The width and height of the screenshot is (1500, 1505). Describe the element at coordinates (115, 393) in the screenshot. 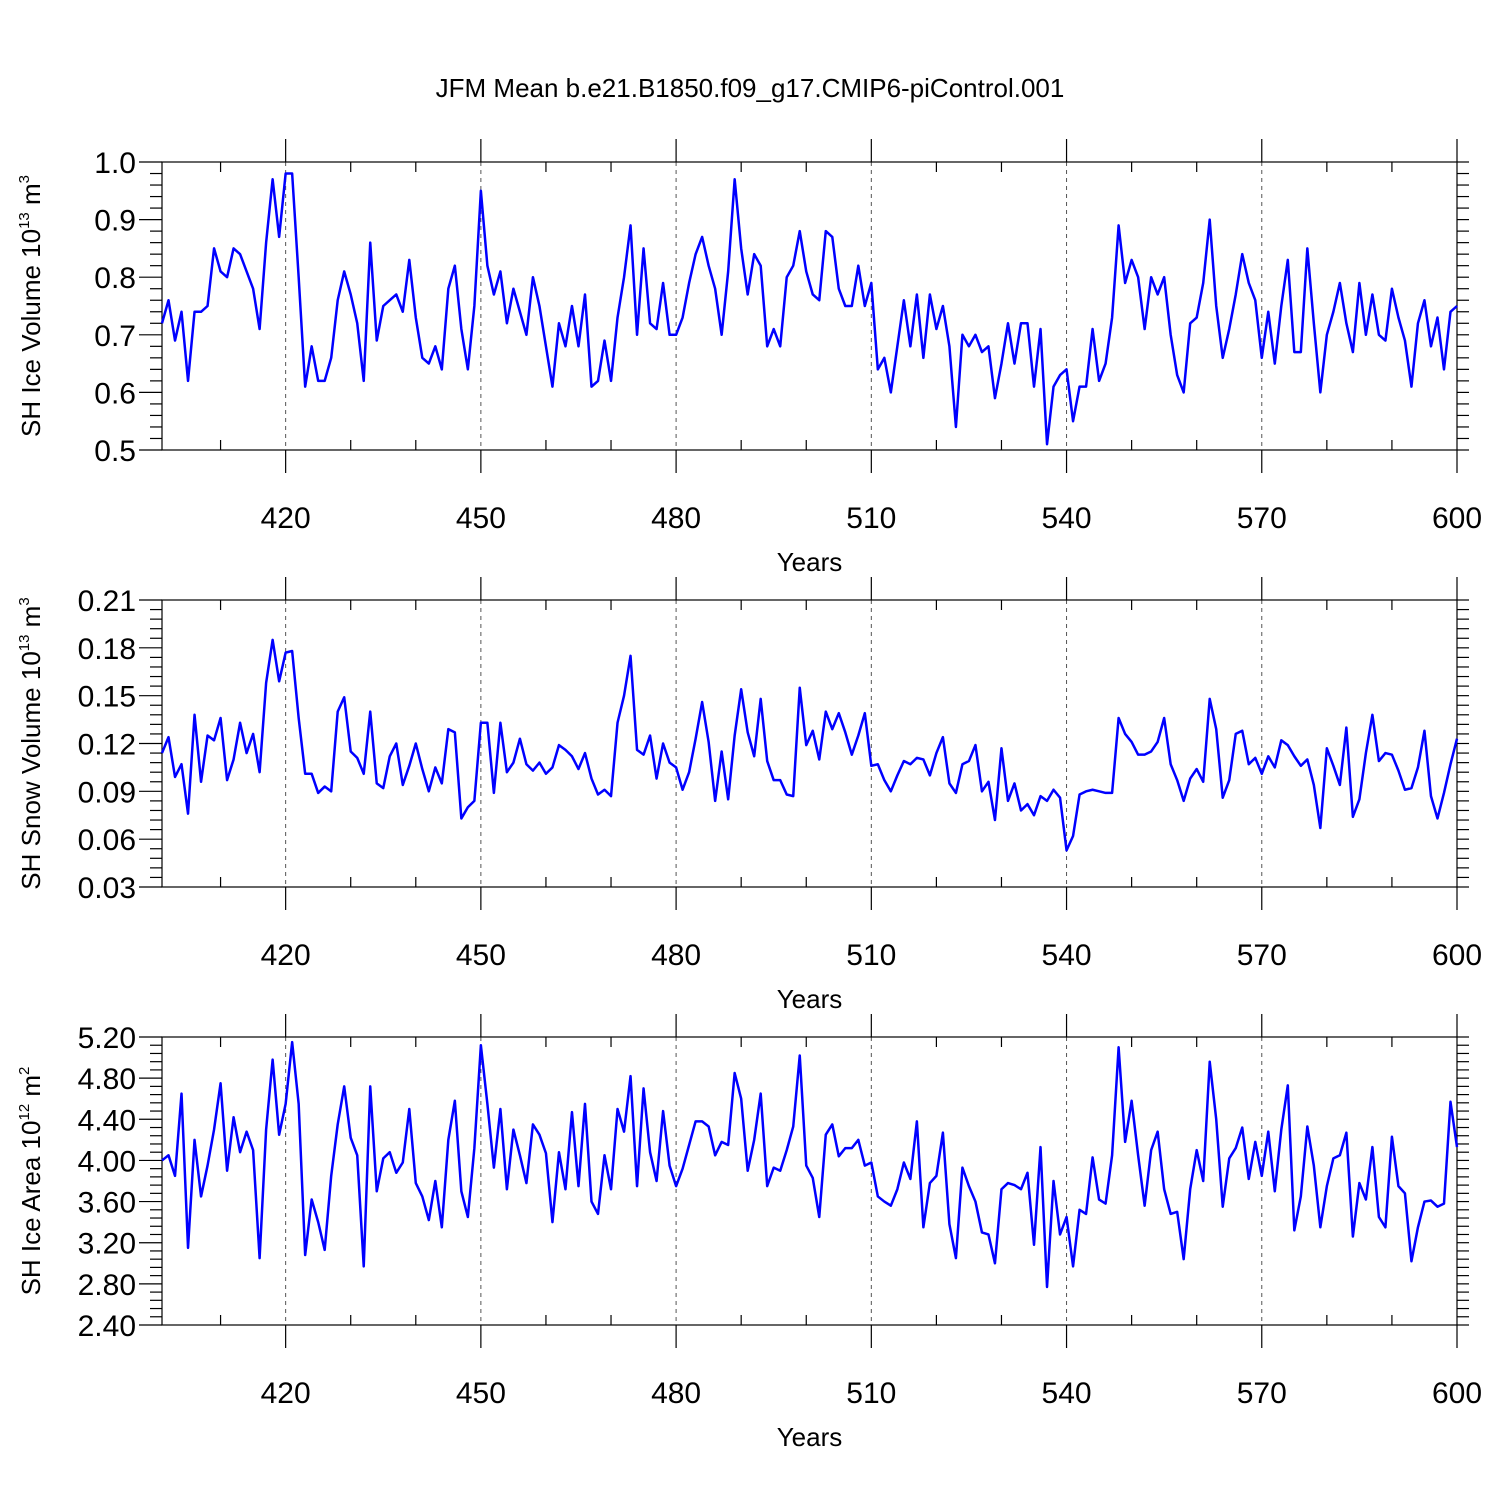

I see `y-tick-label: 0.6` at that location.